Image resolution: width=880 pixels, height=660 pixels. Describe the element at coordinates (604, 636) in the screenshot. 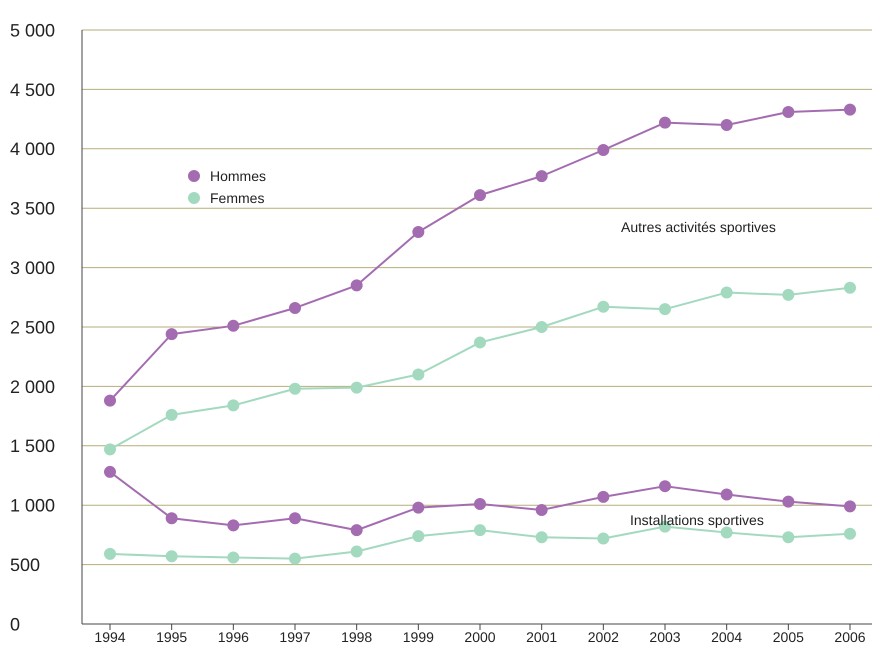

I see `x-tick-label: 2002` at that location.